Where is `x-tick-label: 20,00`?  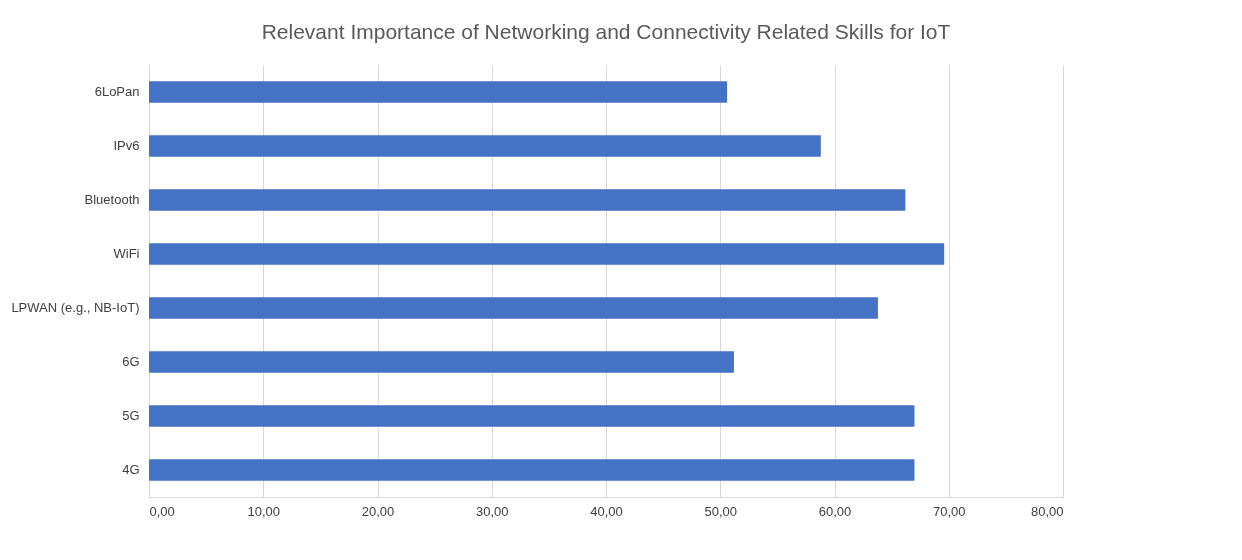 x-tick-label: 20,00 is located at coordinates (378, 511).